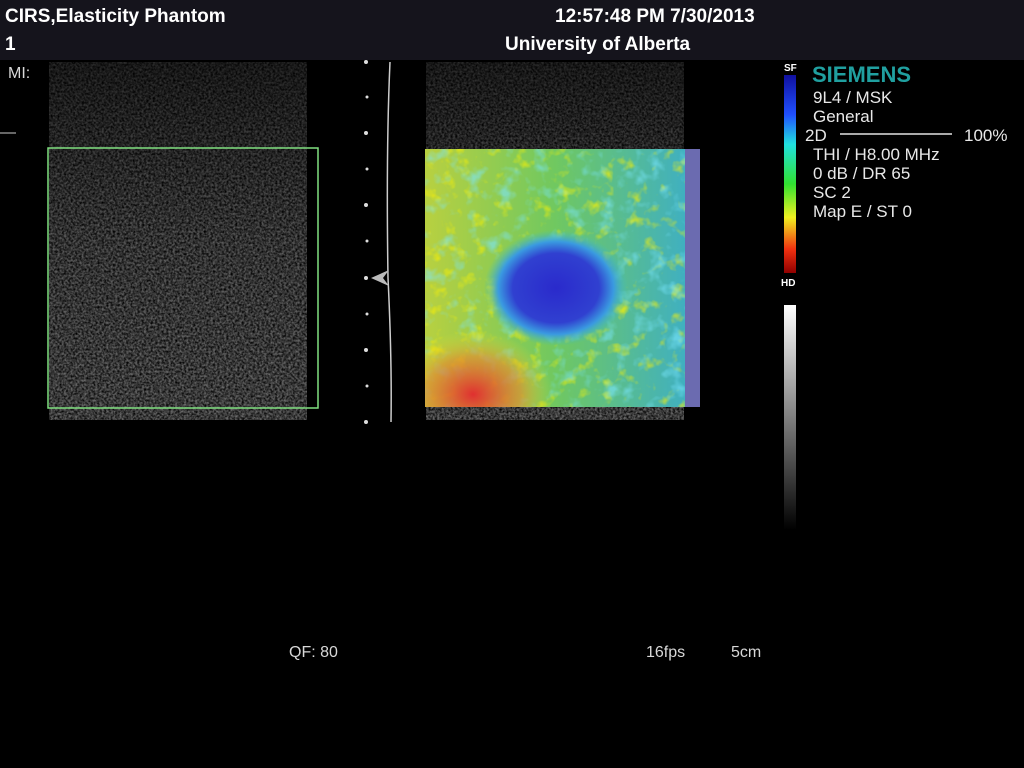 The image size is (1024, 768). What do you see at coordinates (861, 74) in the screenshot?
I see `brand: SIEMENS` at bounding box center [861, 74].